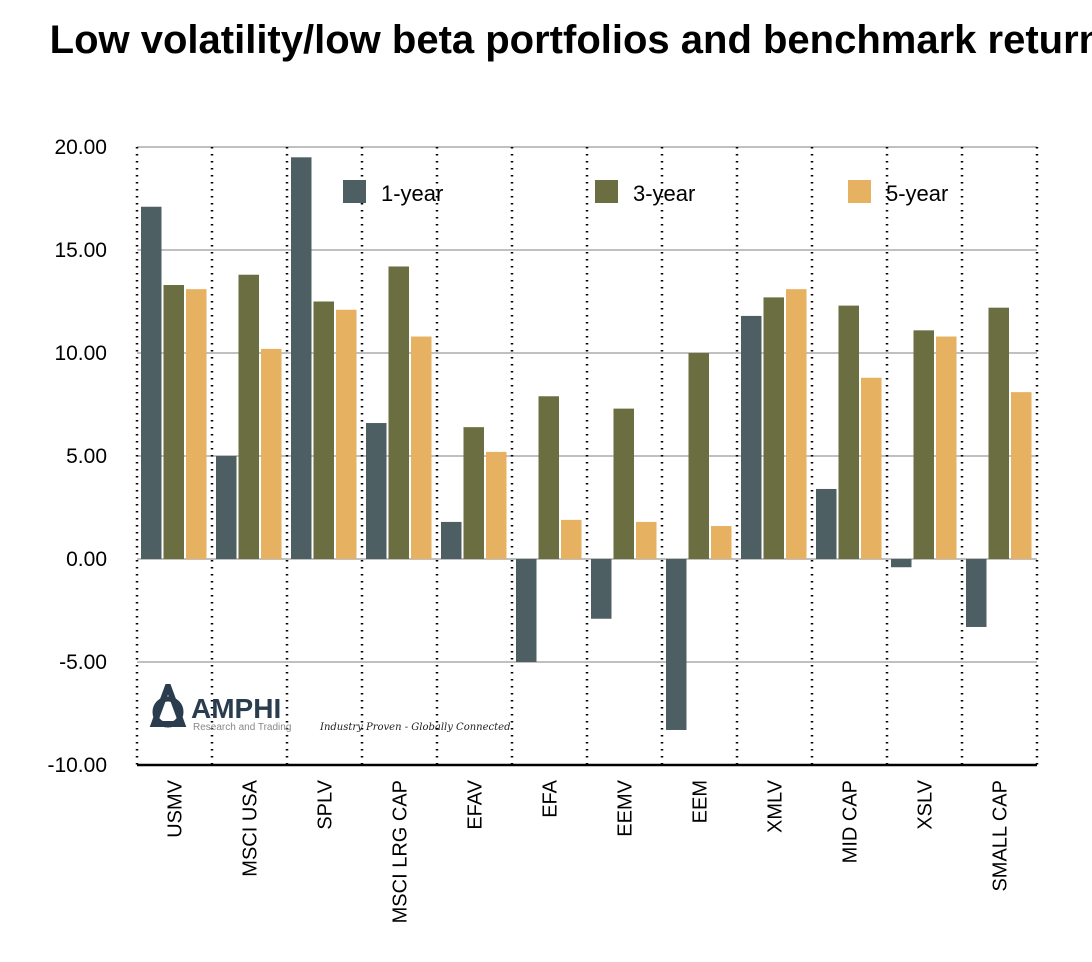 This screenshot has height=962, width=1092. I want to click on bar-1-year-eemv, so click(601, 589).